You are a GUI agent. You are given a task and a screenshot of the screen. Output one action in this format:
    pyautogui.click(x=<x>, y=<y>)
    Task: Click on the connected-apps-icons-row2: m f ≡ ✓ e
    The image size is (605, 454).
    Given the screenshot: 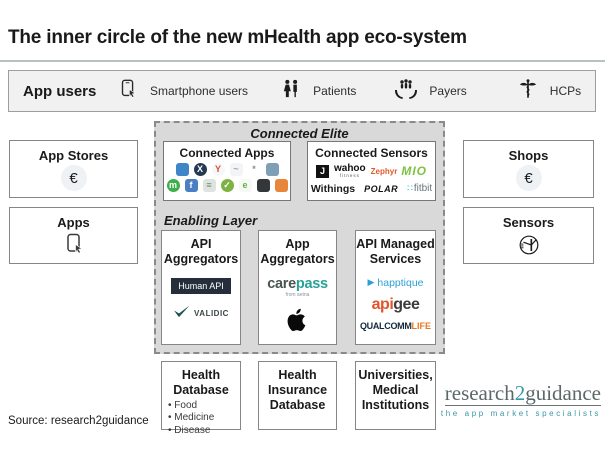 What is the action you would take?
    pyautogui.click(x=227, y=186)
    